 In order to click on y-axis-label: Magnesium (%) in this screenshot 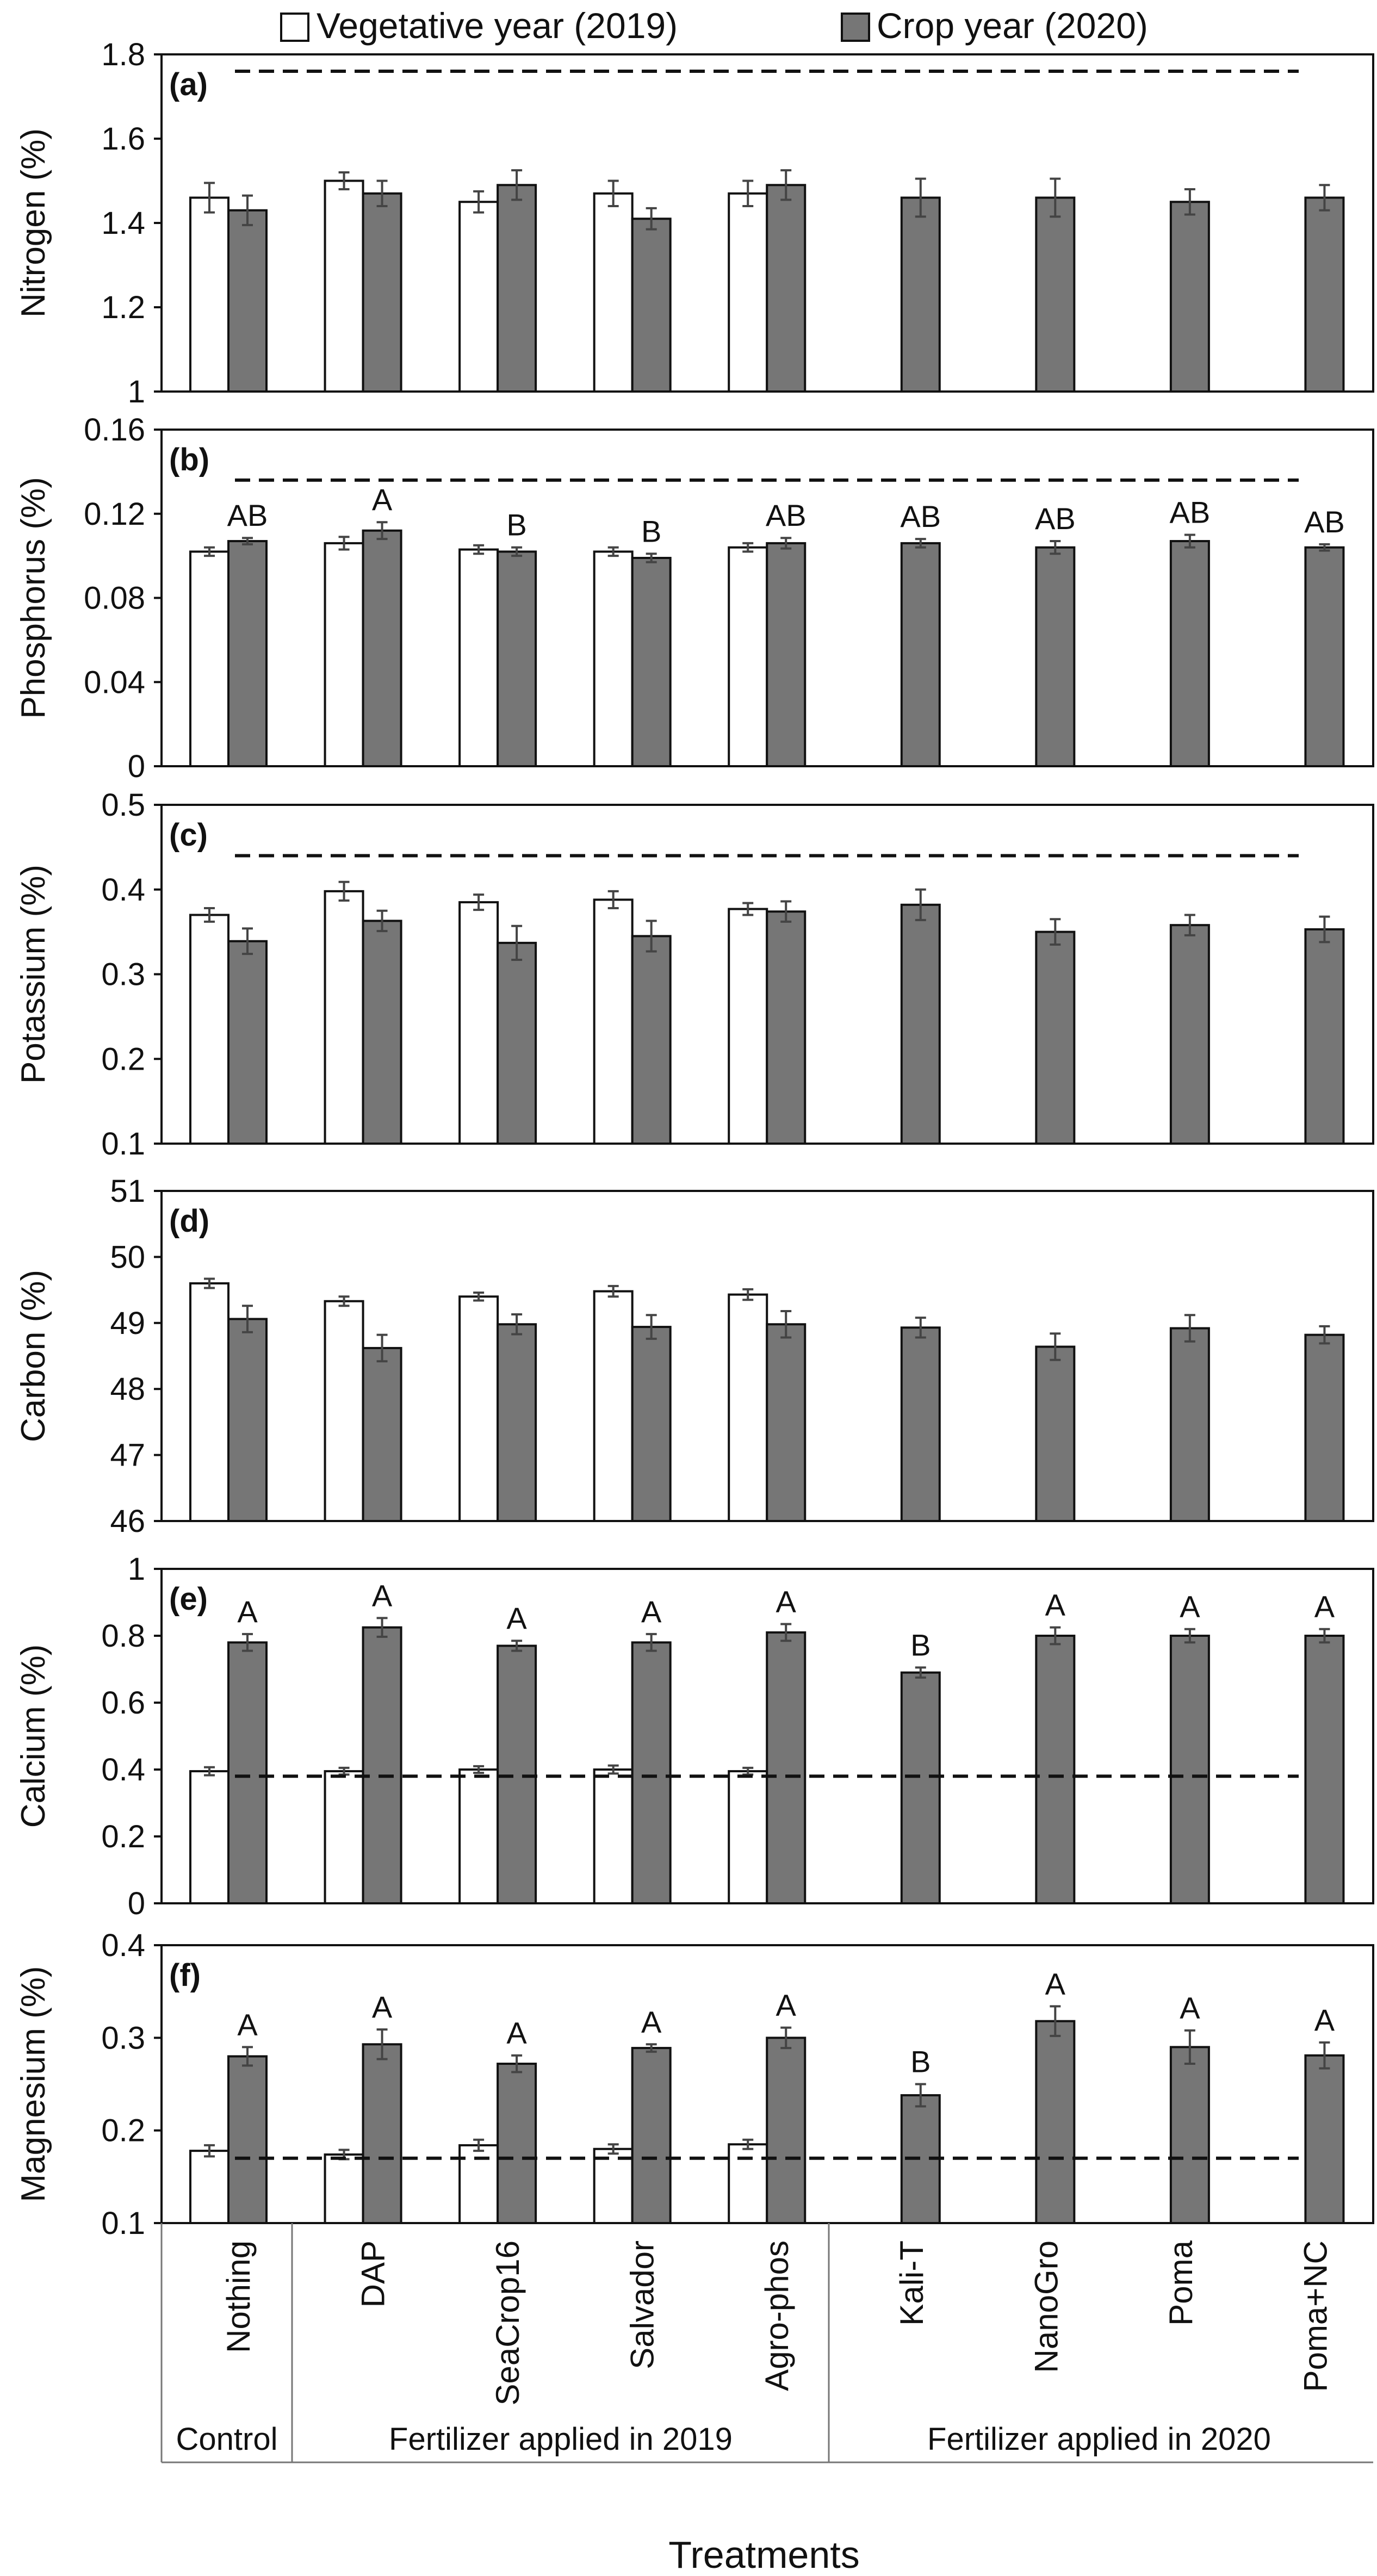, I will do `click(33, 2084)`.